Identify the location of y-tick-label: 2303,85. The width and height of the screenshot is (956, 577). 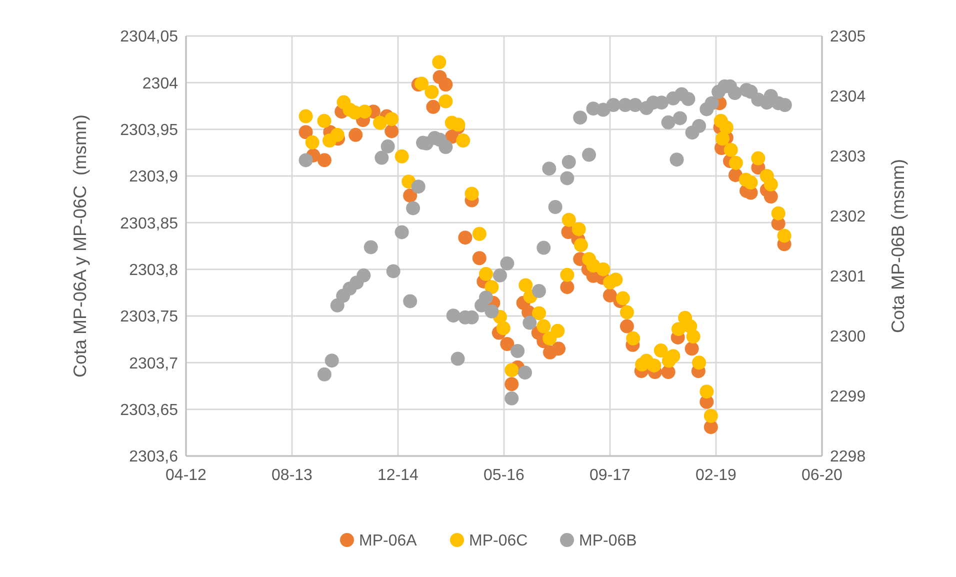
(149, 223).